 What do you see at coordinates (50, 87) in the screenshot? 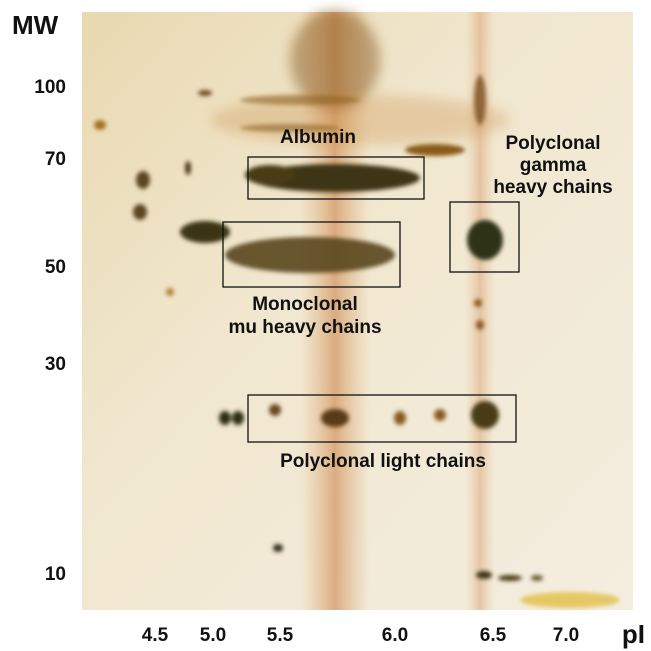
I see `y-tick-label: 100` at bounding box center [50, 87].